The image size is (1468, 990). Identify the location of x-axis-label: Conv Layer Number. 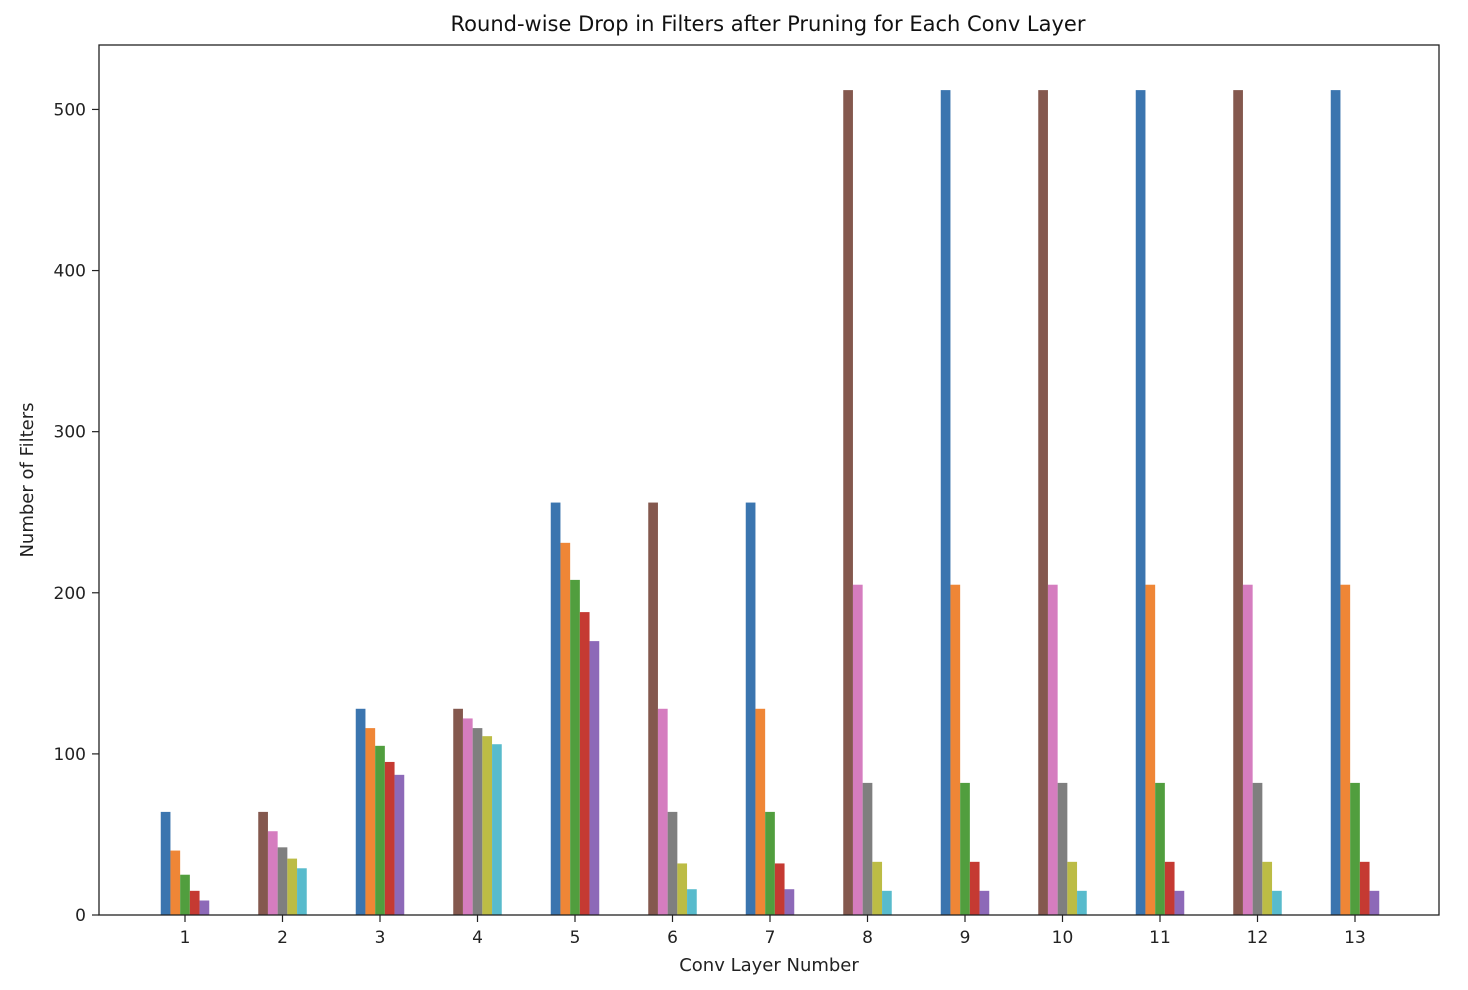
(769, 965).